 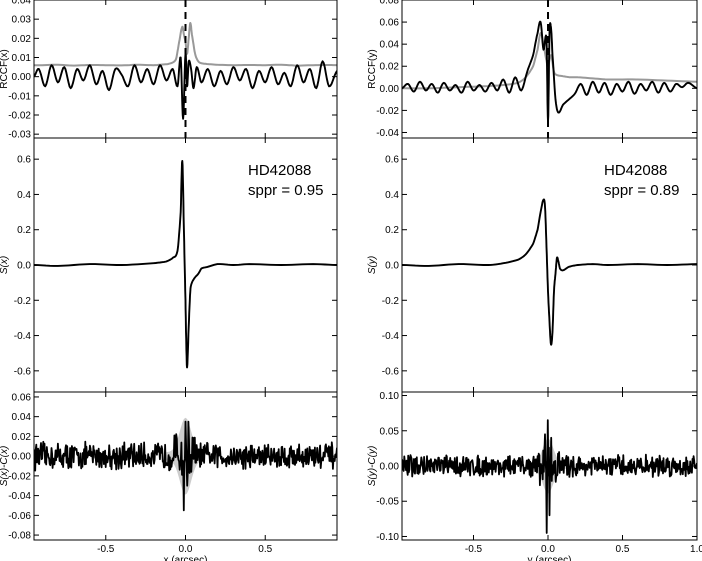 I want to click on left-residual-residual-line, so click(x=185, y=466).